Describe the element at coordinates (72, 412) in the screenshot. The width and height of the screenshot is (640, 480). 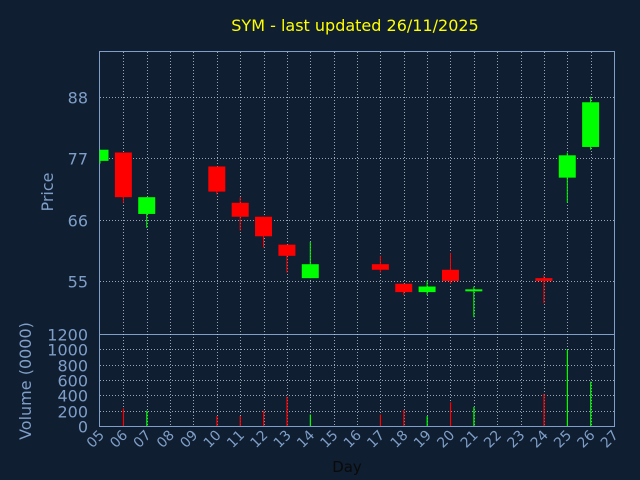
I see `volume-tick-label: 200` at that location.